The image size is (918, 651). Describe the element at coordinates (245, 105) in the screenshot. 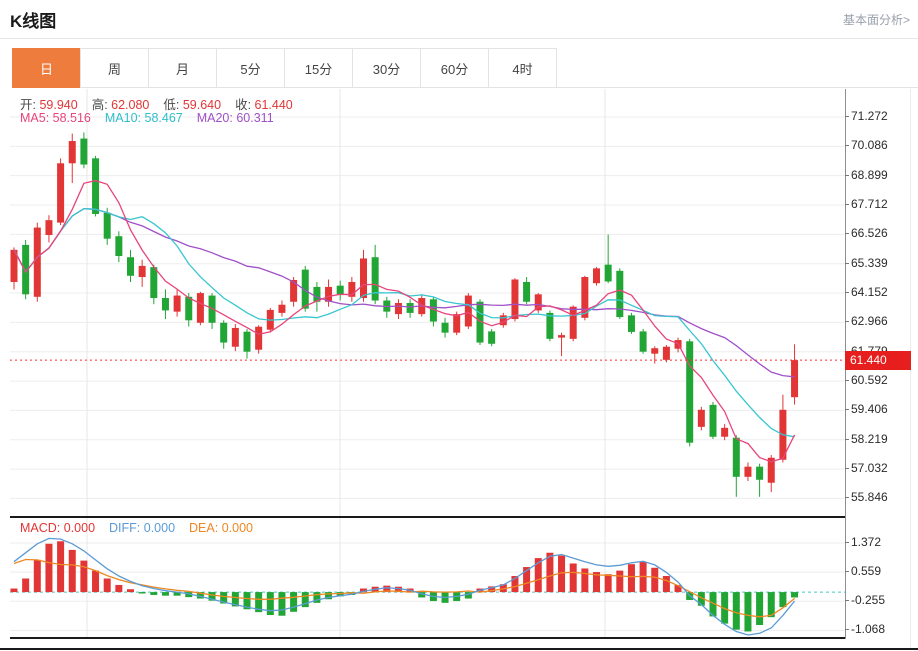

I see `info-label: 收:` at that location.